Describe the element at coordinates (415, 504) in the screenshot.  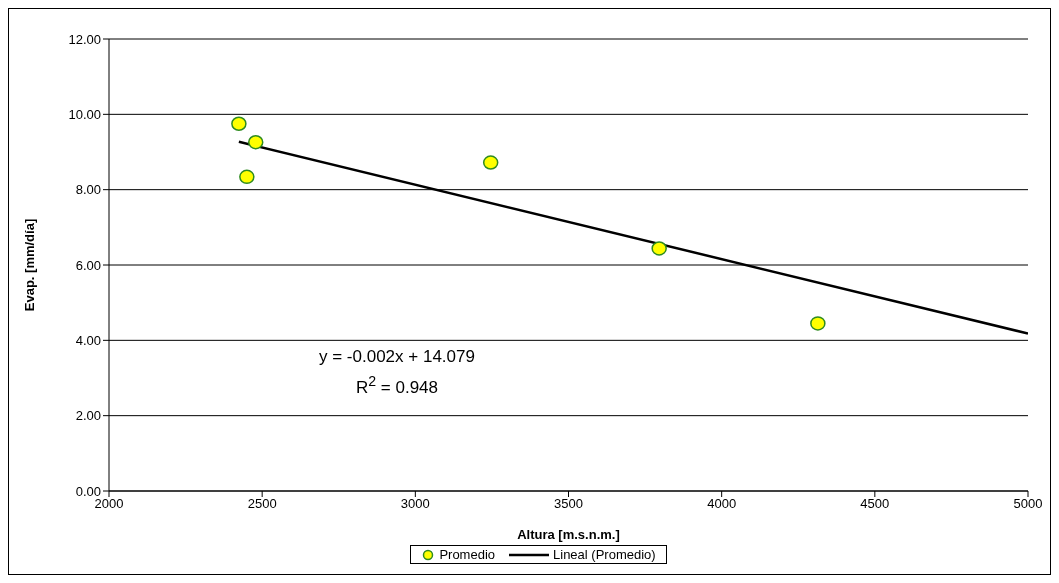
I see `x-tick-label: 3000` at that location.